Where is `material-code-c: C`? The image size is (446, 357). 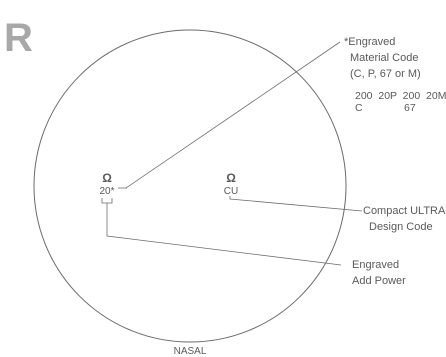 material-code-c: C is located at coordinates (359, 108).